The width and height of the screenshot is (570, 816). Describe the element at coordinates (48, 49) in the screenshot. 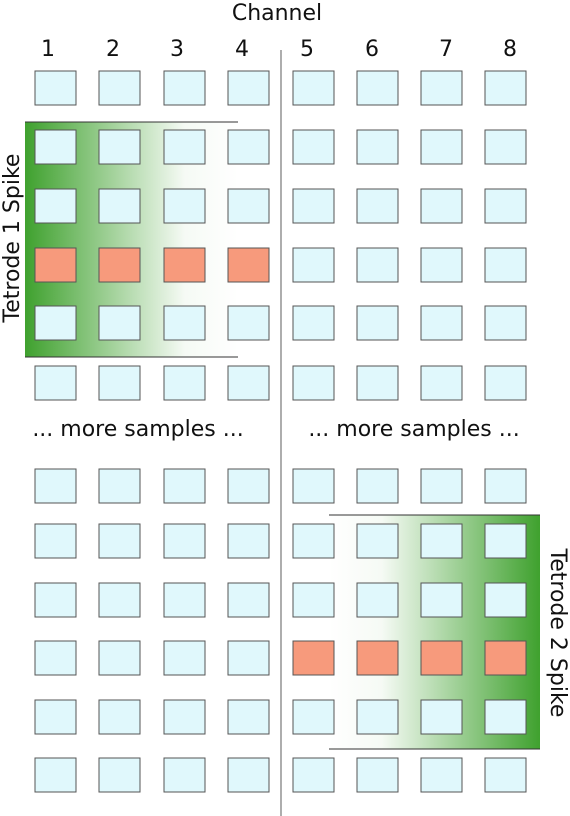

I see `channel-label: 1` at that location.